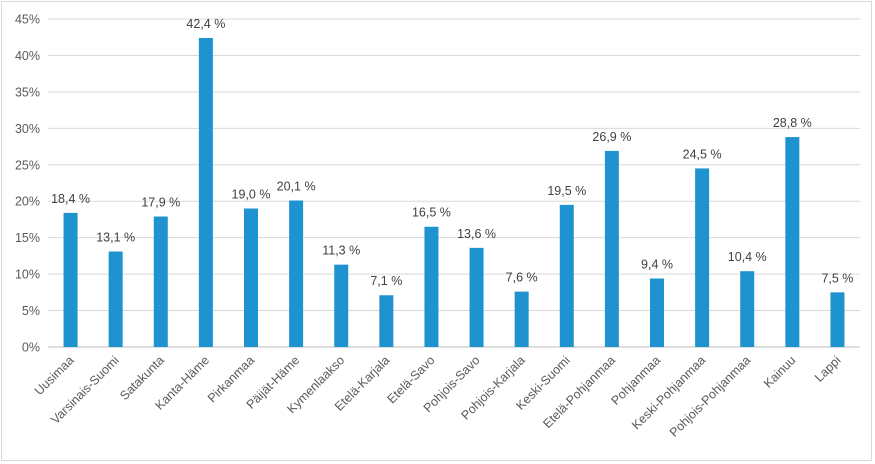 The height and width of the screenshot is (464, 875). What do you see at coordinates (702, 154) in the screenshot?
I see `data-label: 24,5 %` at bounding box center [702, 154].